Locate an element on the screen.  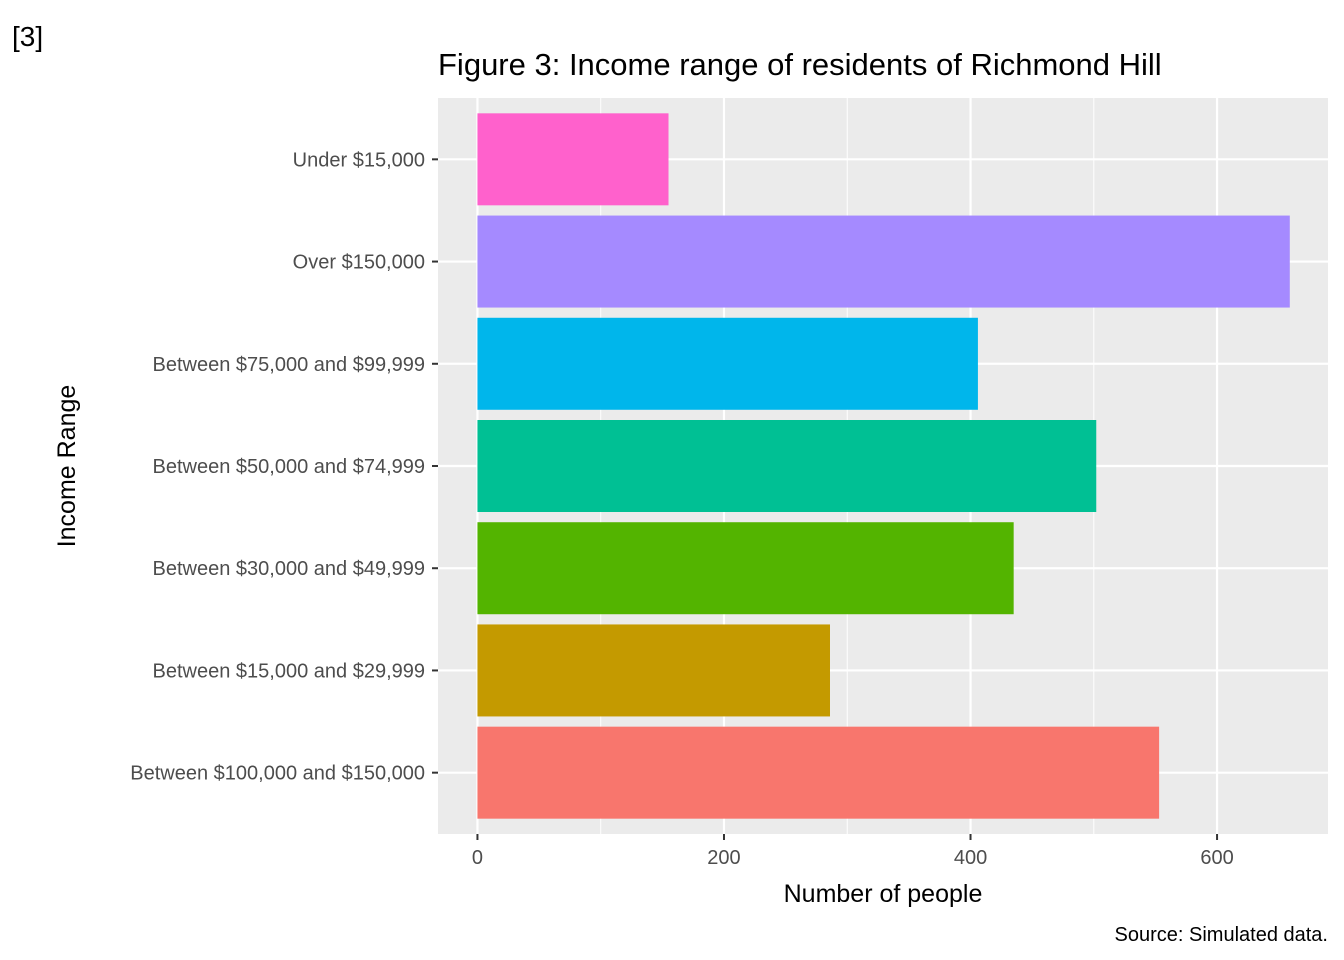
source-caption: Source: Simulated data. is located at coordinates (1221, 935).